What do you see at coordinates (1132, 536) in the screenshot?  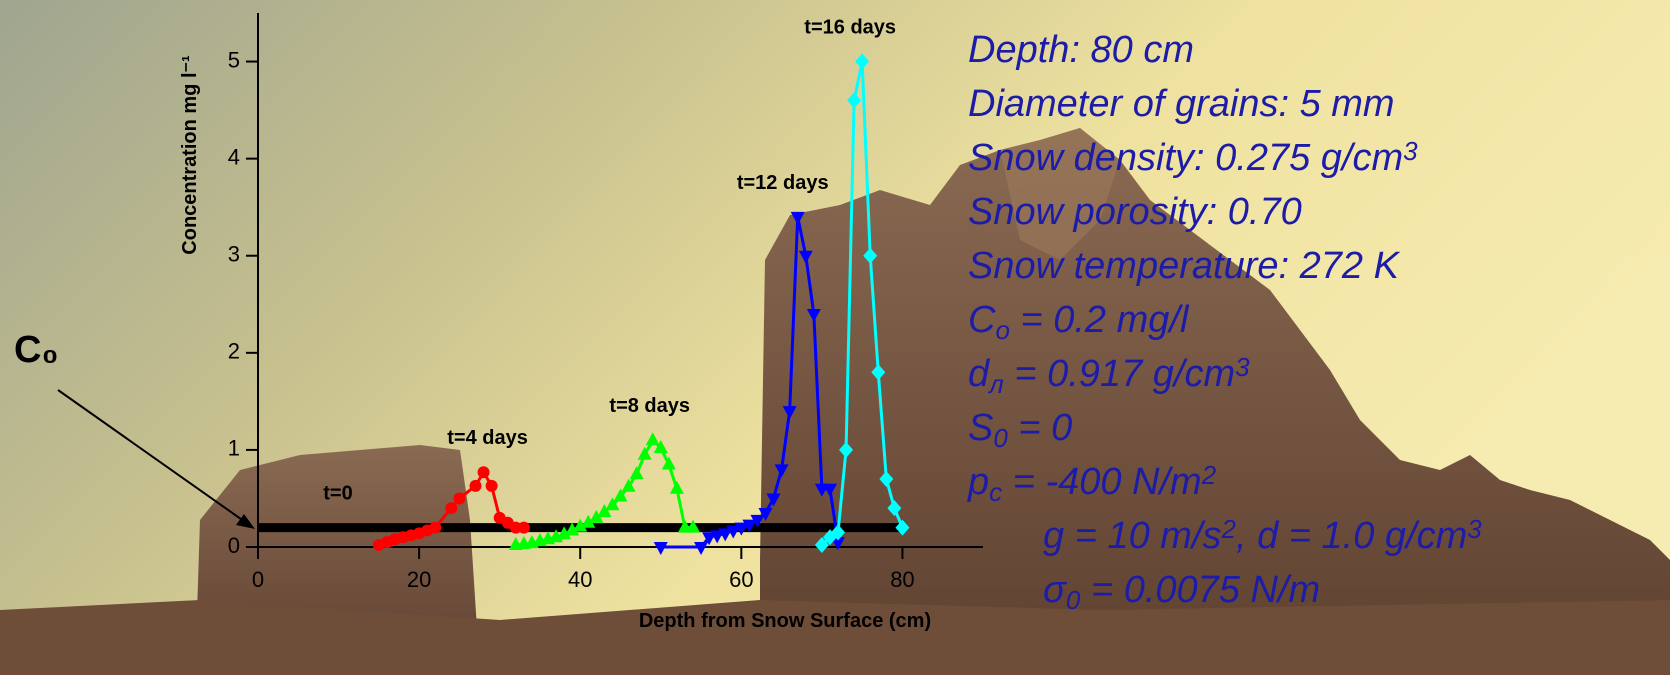 I see `parameter-text: g = 10 m/s` at bounding box center [1132, 536].